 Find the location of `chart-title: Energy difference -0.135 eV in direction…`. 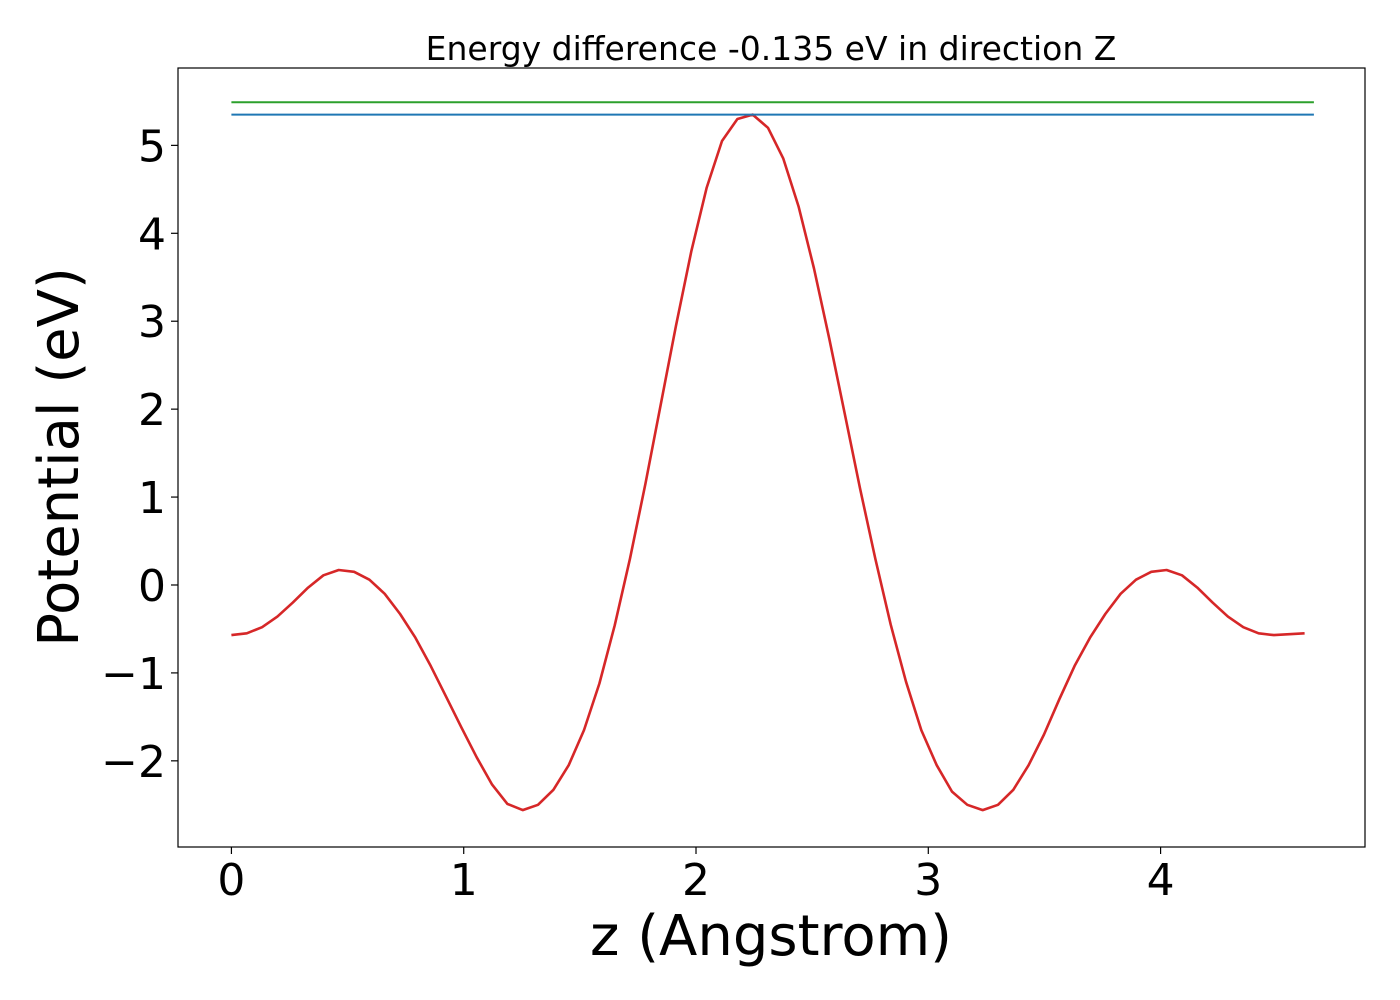

chart-title: Energy difference -0.135 eV in direction… is located at coordinates (771, 48).